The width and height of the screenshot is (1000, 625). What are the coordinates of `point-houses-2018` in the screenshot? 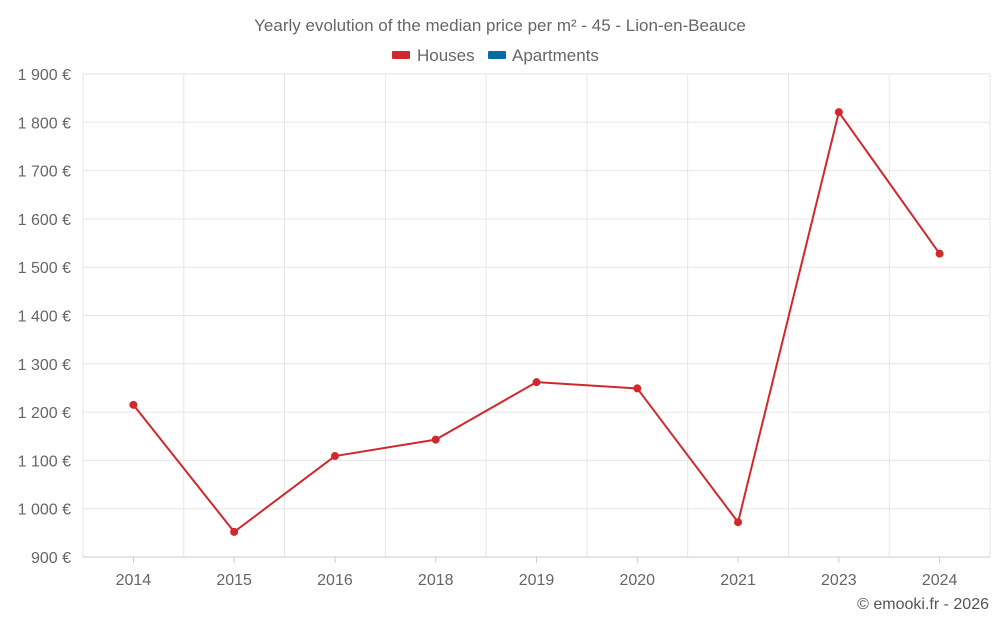 It's located at (435, 439).